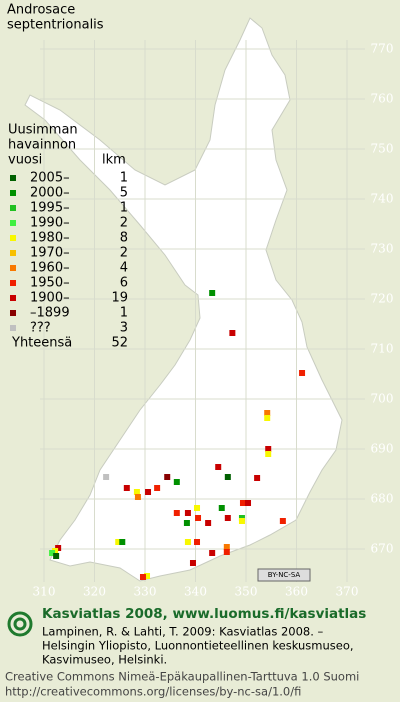 The width and height of the screenshot is (400, 706). Describe the element at coordinates (119, 343) in the screenshot. I see `legend-total: 52` at that location.